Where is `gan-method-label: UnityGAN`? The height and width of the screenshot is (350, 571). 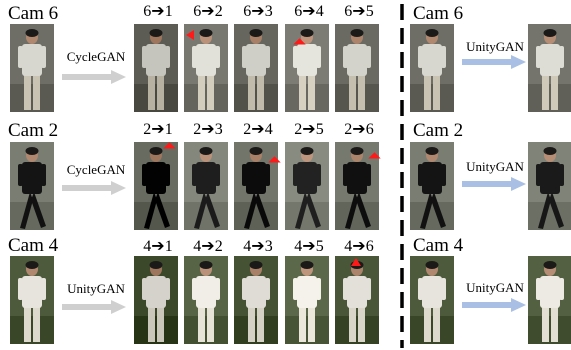
gan-method-label: UnityGAN is located at coordinates (96, 288).